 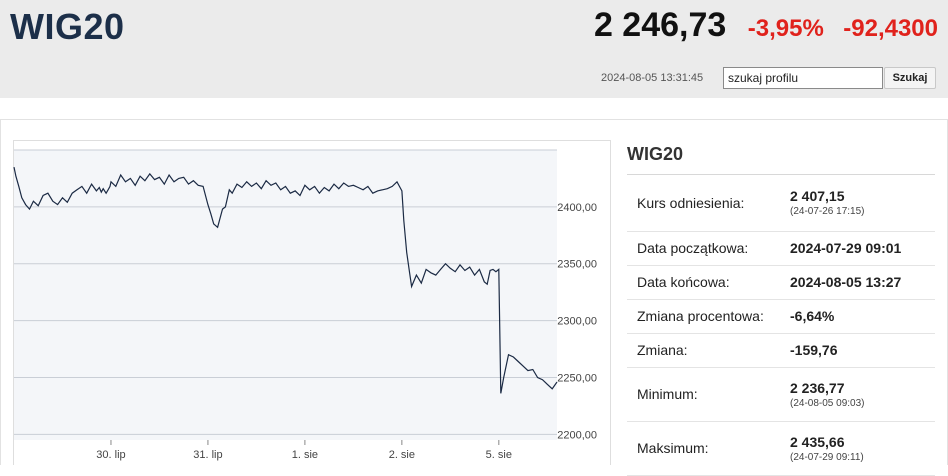 What do you see at coordinates (708, 394) in the screenshot?
I see `row-label: Minimum:` at bounding box center [708, 394].